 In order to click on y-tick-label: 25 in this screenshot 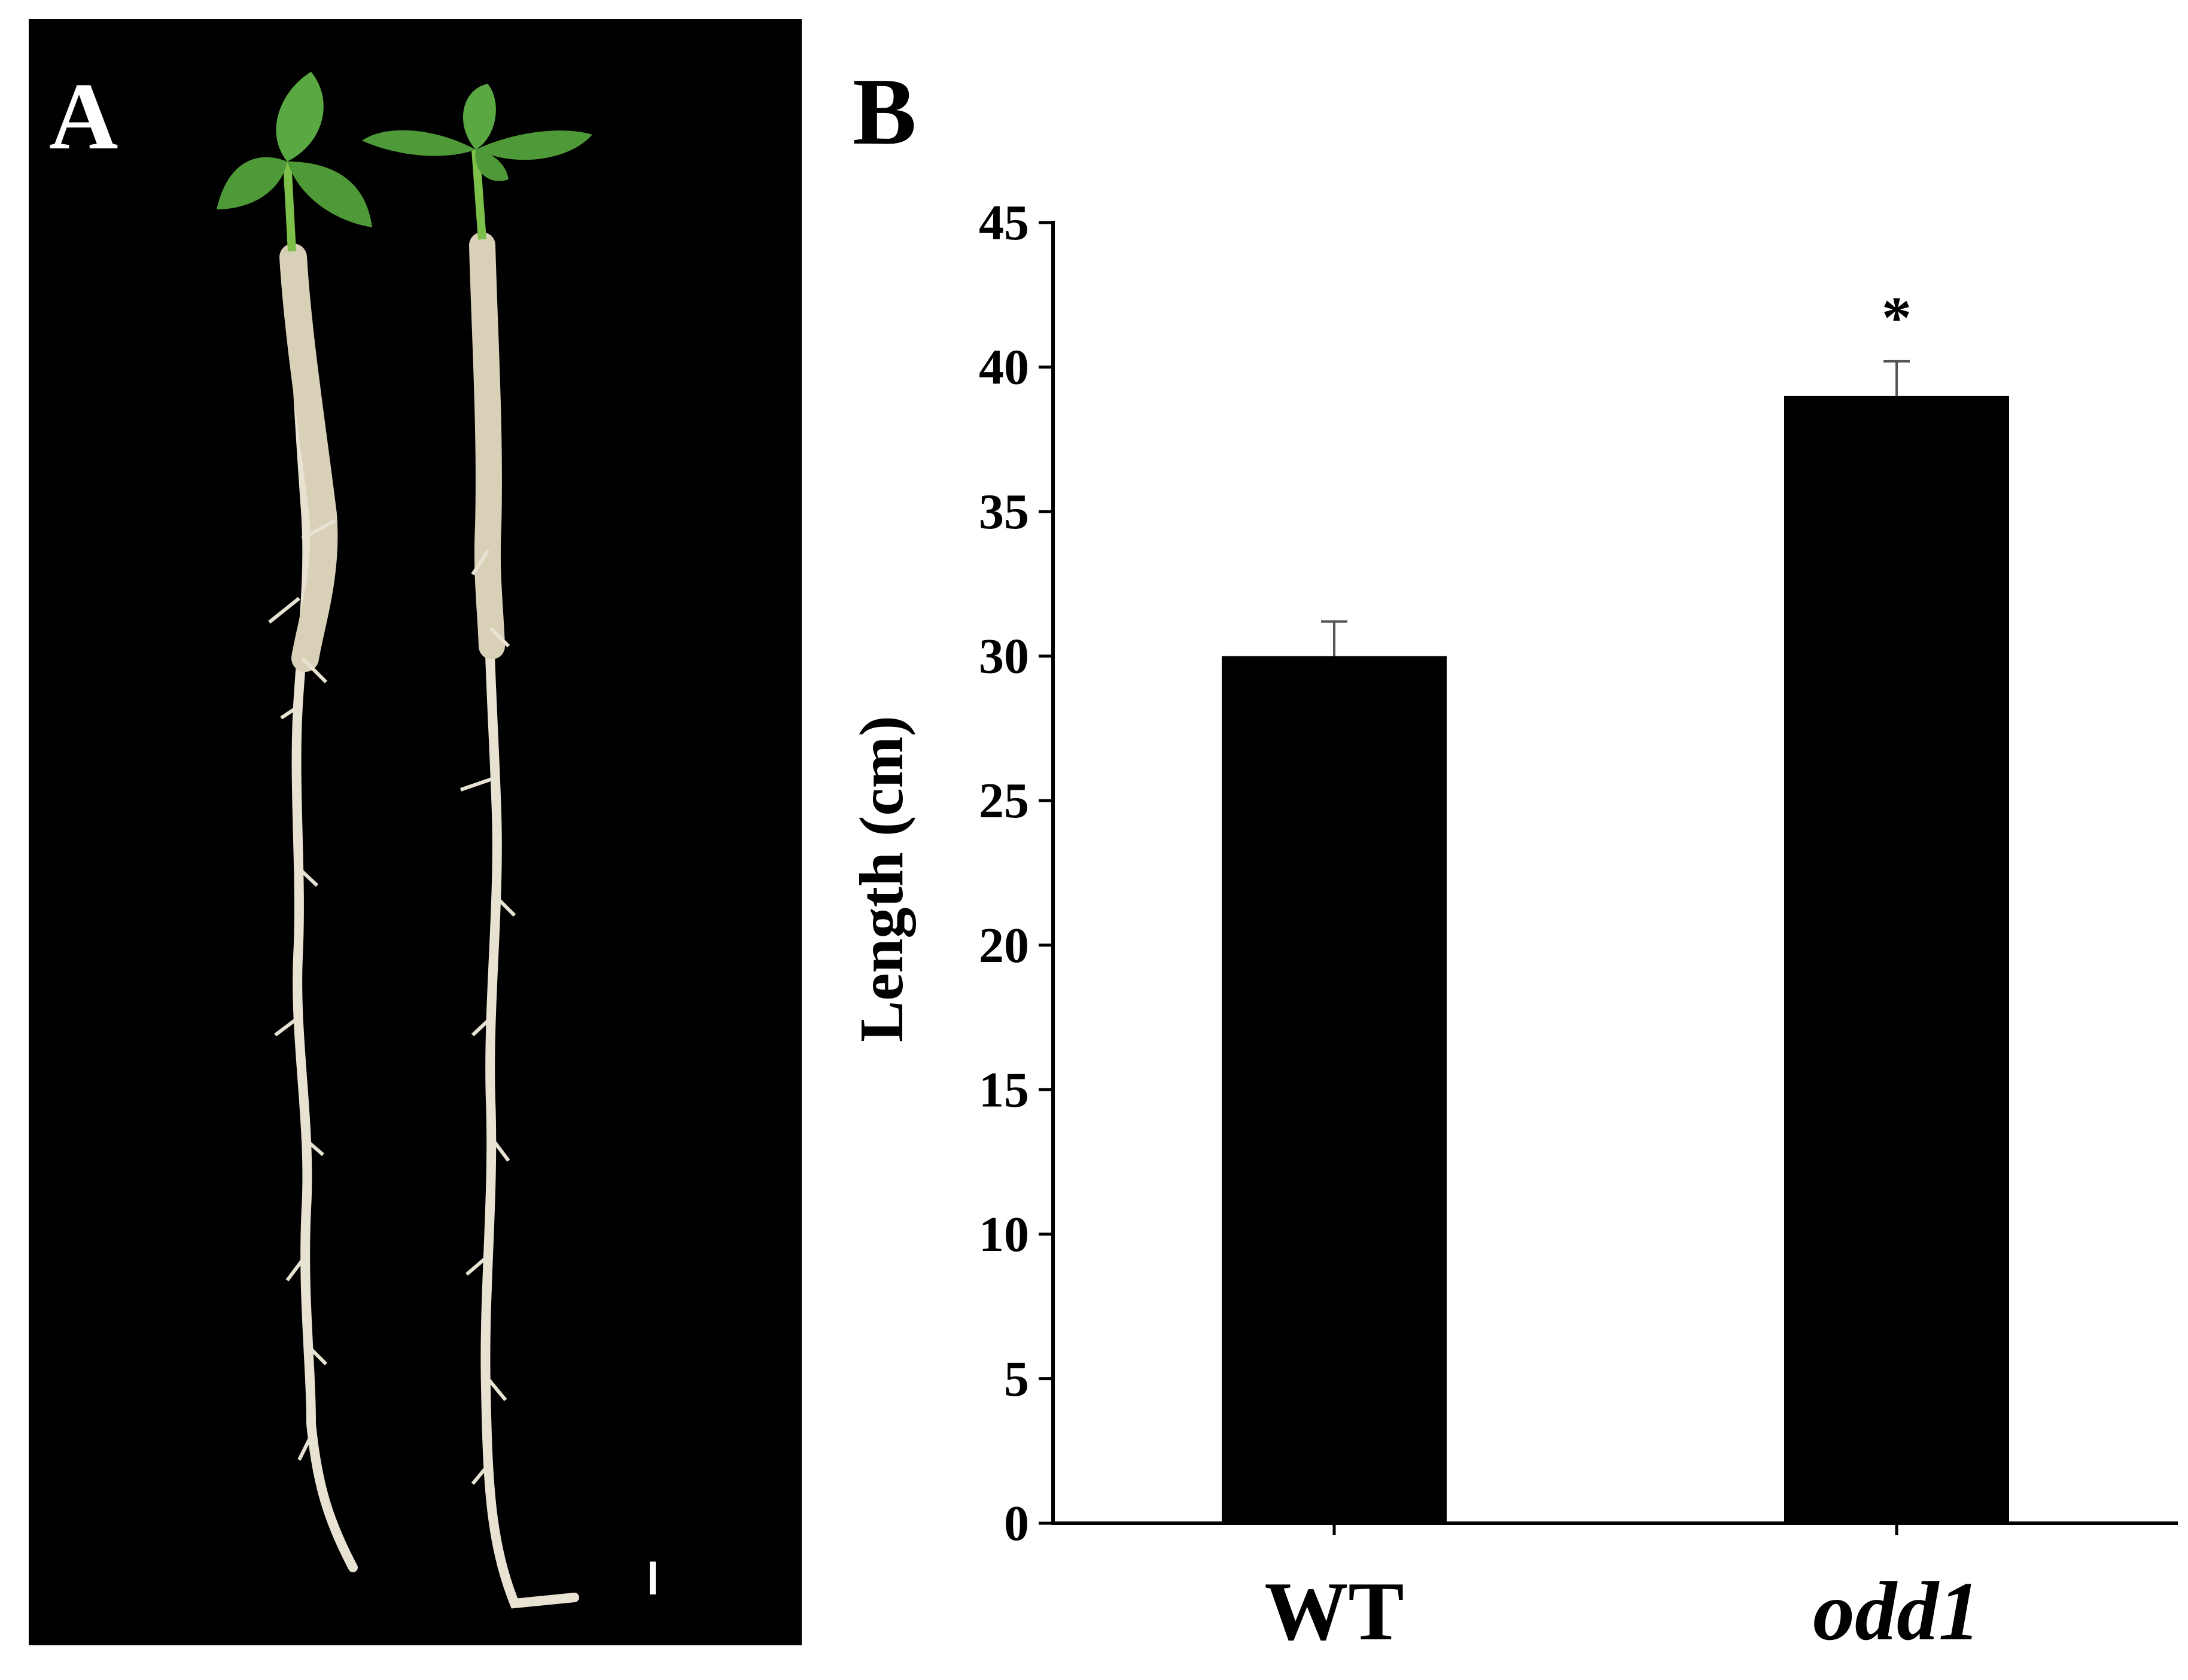, I will do `click(1004, 801)`.